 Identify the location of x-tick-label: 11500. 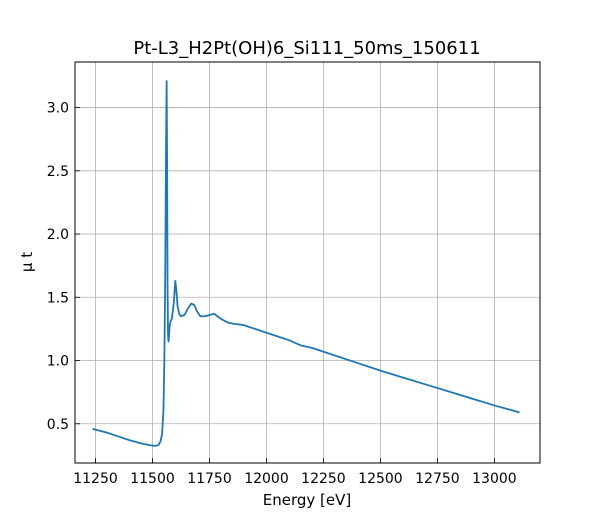
(152, 479).